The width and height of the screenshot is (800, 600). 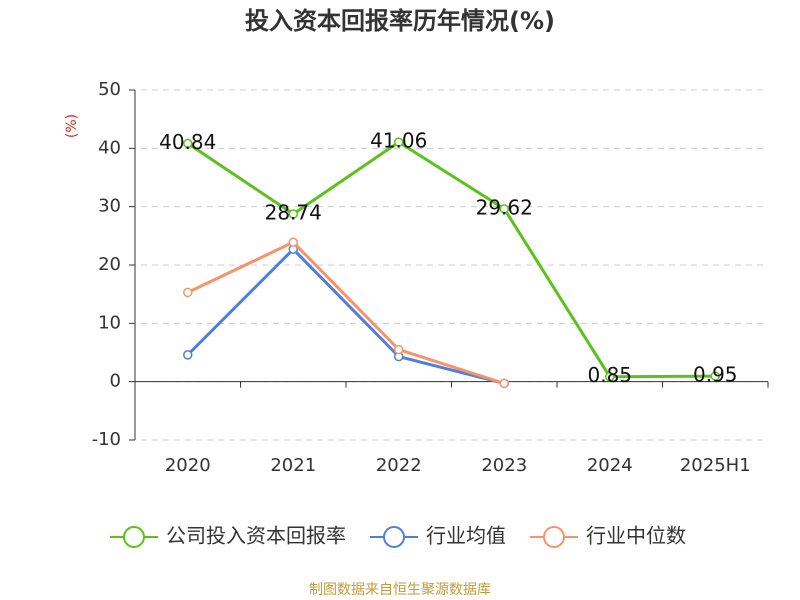 What do you see at coordinates (188, 465) in the screenshot?
I see `x-tick-label: 2020` at bounding box center [188, 465].